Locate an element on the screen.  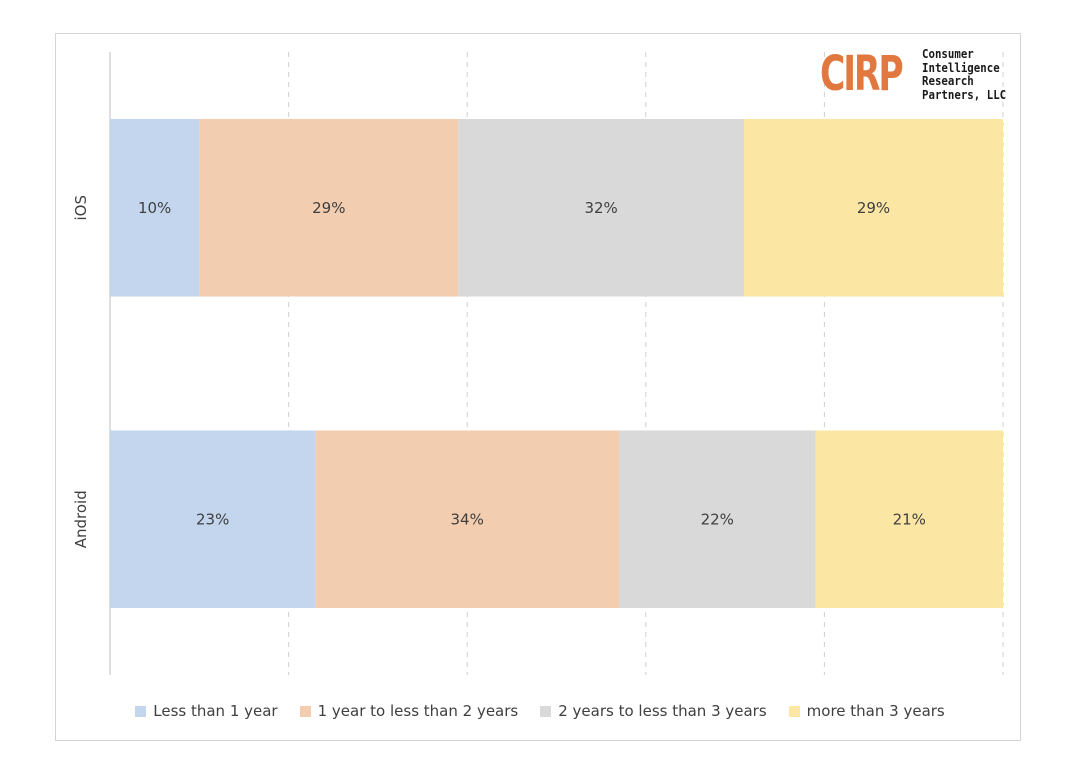
legend-item-more-than-3-years: more than 3 years is located at coordinates (866, 711).